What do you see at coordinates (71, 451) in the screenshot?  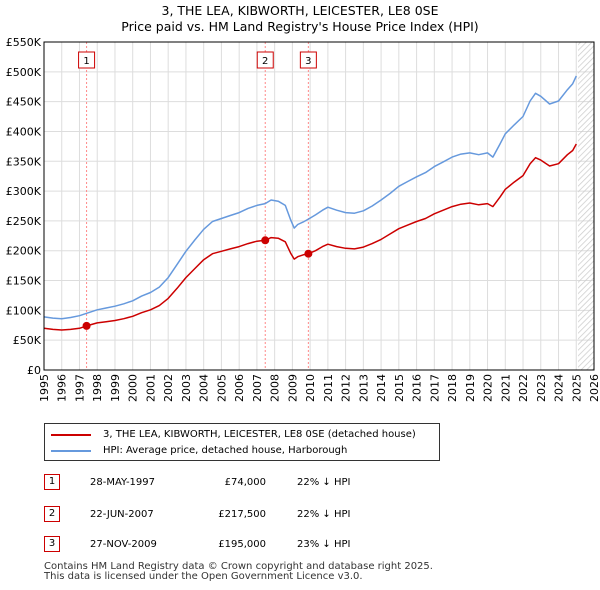 I see `legend-swatch-hpi` at bounding box center [71, 451].